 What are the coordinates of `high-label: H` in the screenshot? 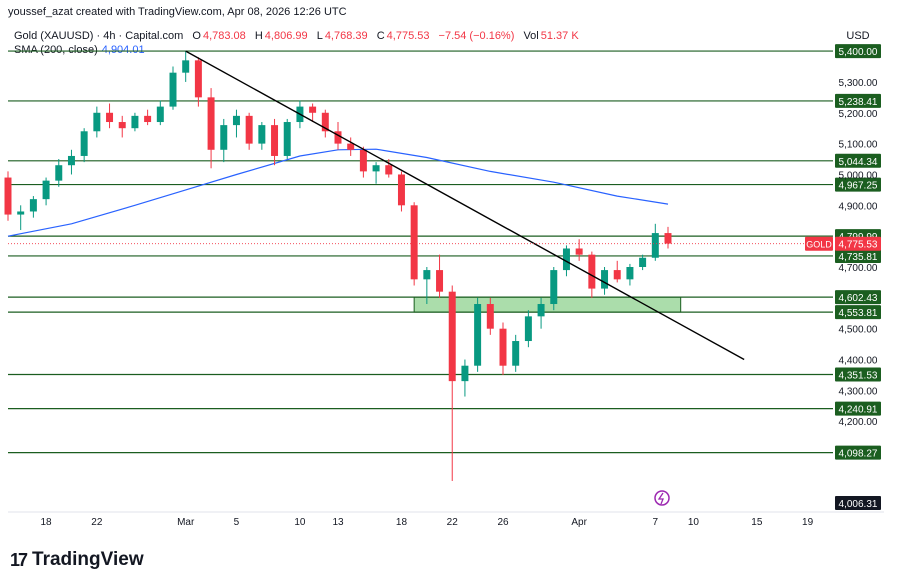 It's located at (258, 36).